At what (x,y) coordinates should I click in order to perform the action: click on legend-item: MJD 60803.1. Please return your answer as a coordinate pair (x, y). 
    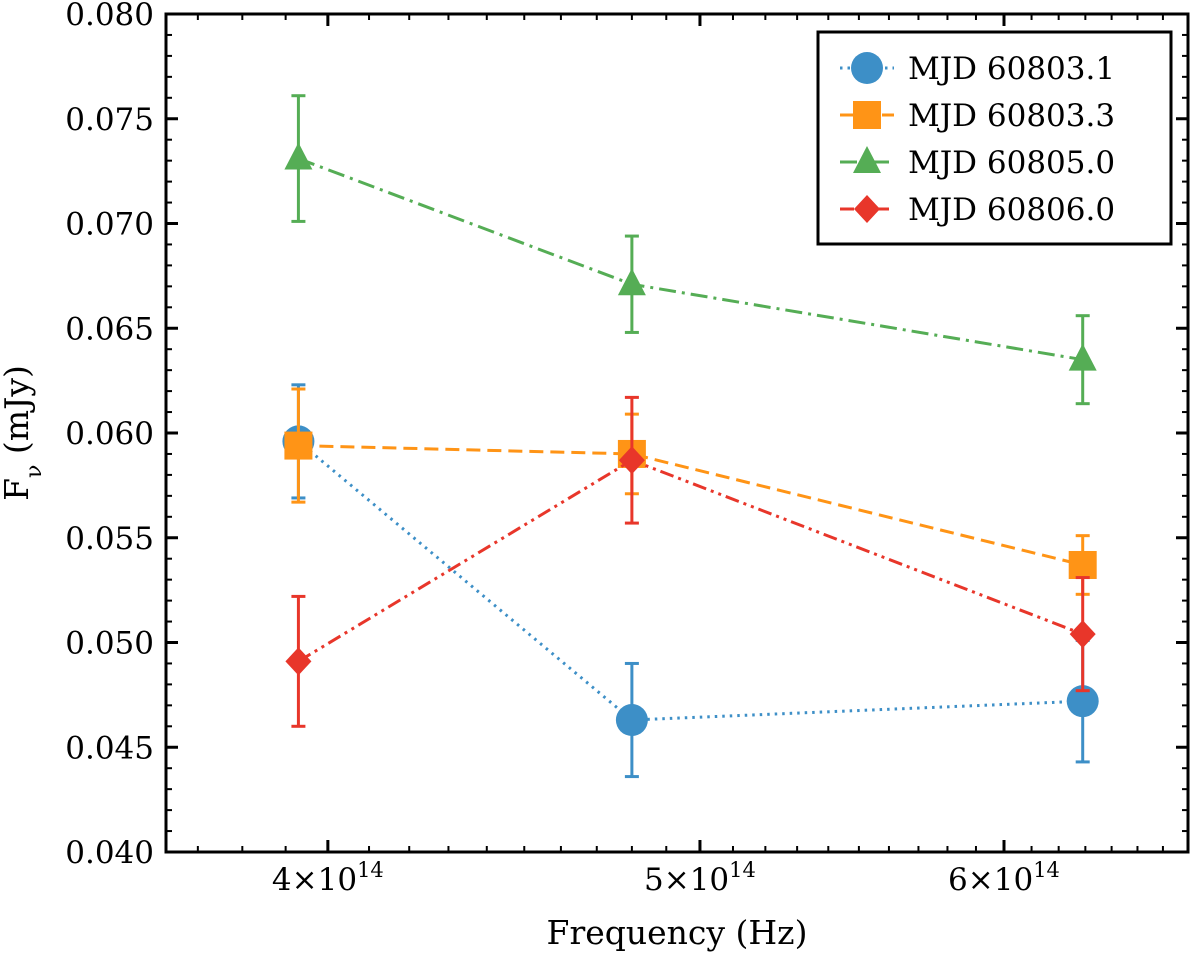
    Looking at the image, I should click on (977, 69).